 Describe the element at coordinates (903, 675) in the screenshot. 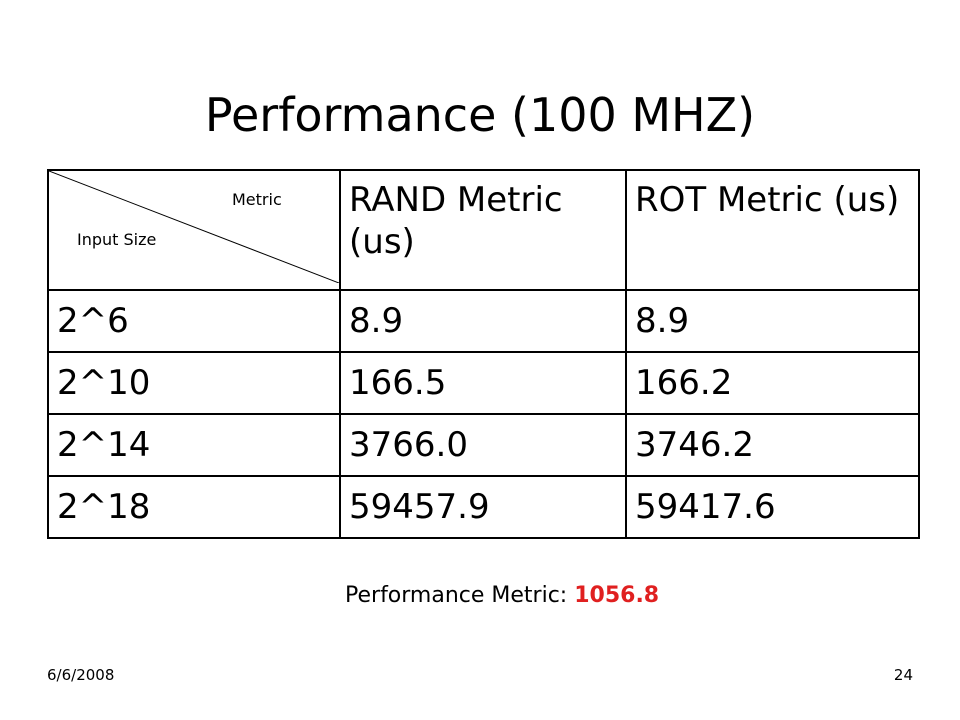

I see `page-number: 24` at that location.